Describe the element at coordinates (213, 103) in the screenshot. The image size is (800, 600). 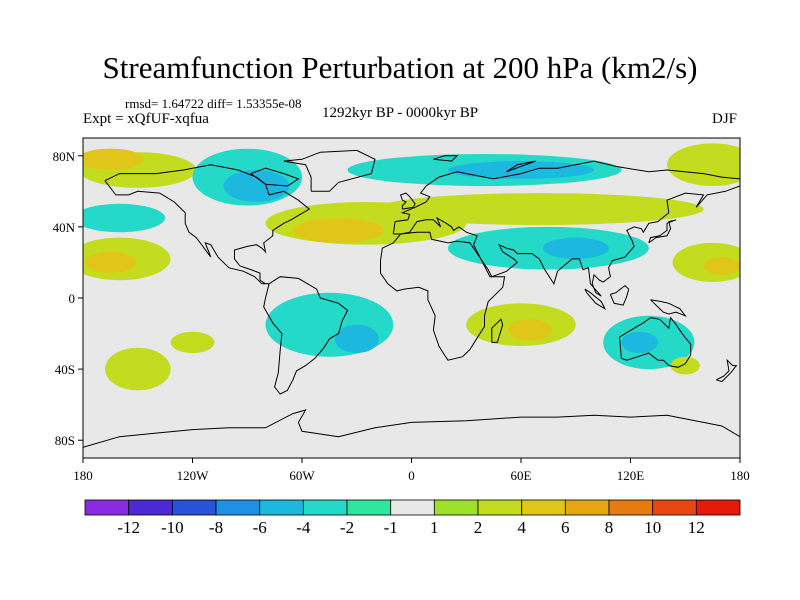
I see `stats-text: rmsd= 1.64722 diff= 1.53355e-08` at that location.